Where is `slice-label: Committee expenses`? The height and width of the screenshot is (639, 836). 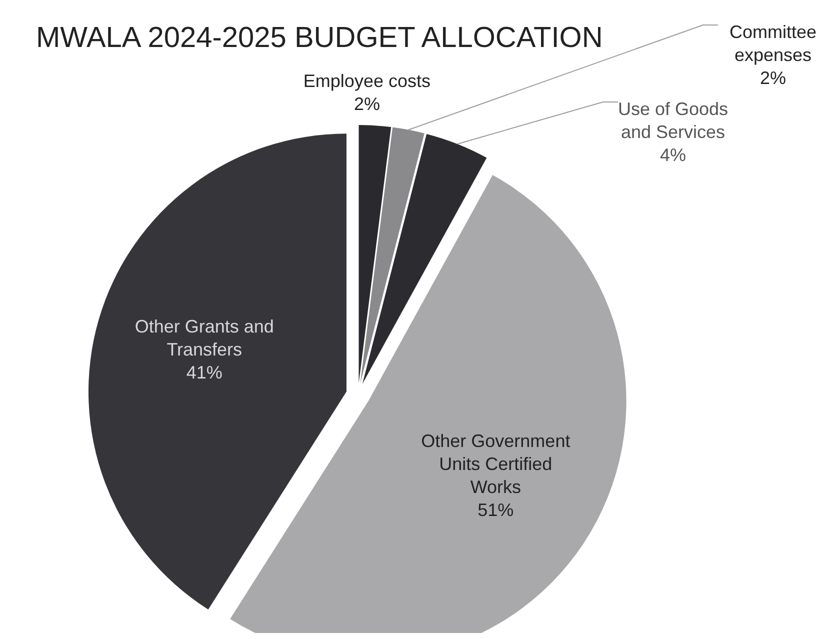
slice-label: Committee expenses is located at coordinates (773, 43).